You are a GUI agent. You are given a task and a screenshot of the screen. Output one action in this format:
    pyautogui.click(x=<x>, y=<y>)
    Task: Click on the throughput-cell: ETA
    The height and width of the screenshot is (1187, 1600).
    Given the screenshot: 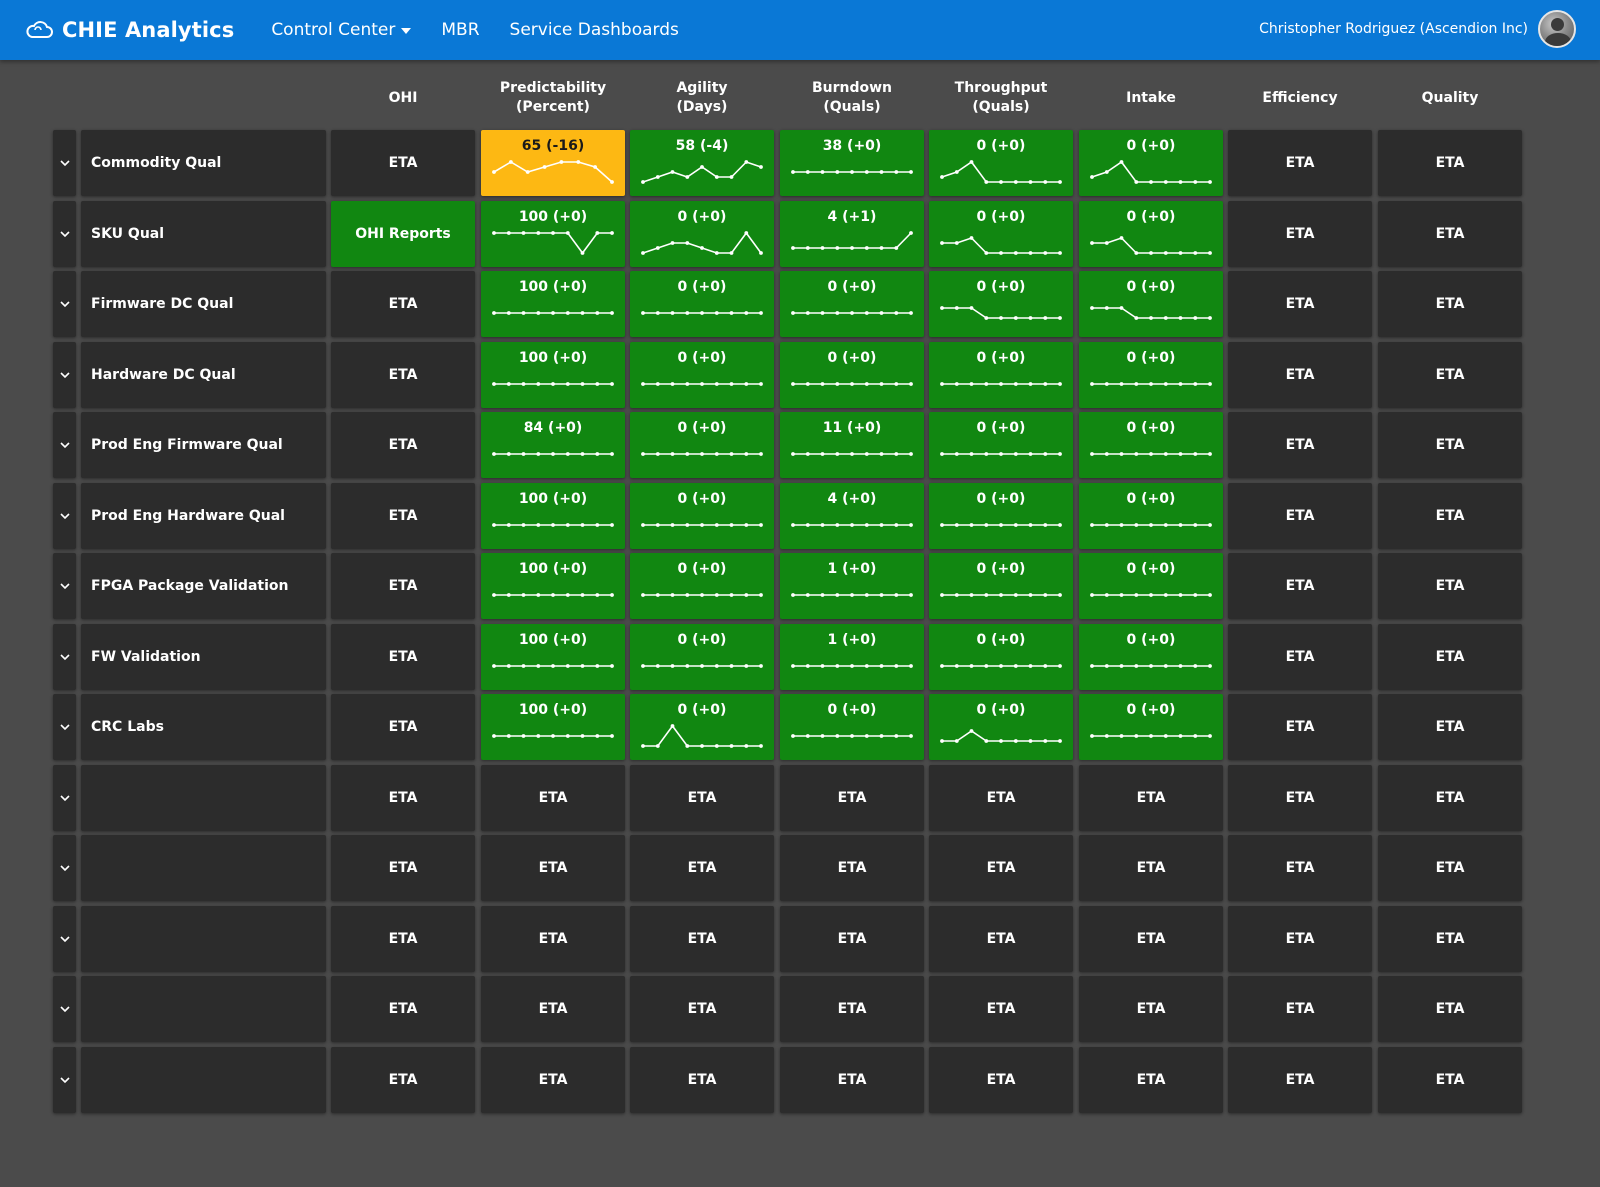 What is the action you would take?
    pyautogui.click(x=1001, y=939)
    